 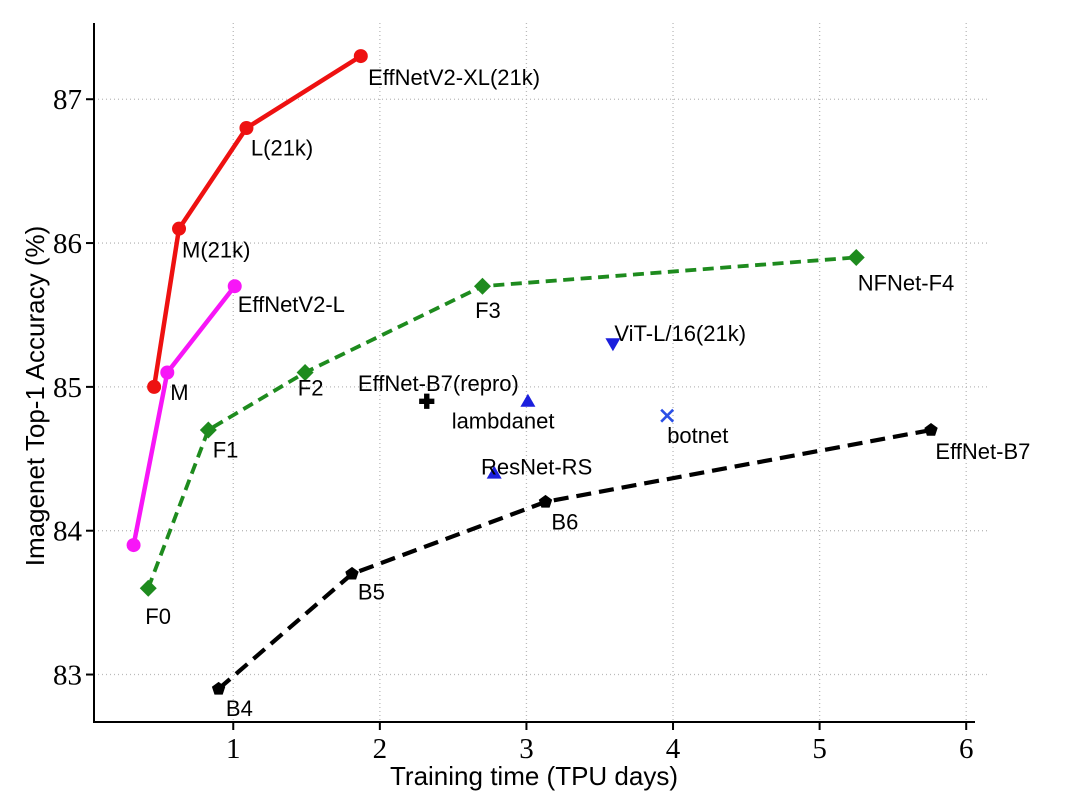 I want to click on annotation-effnet-b7: EffNet-B7, so click(x=982, y=451).